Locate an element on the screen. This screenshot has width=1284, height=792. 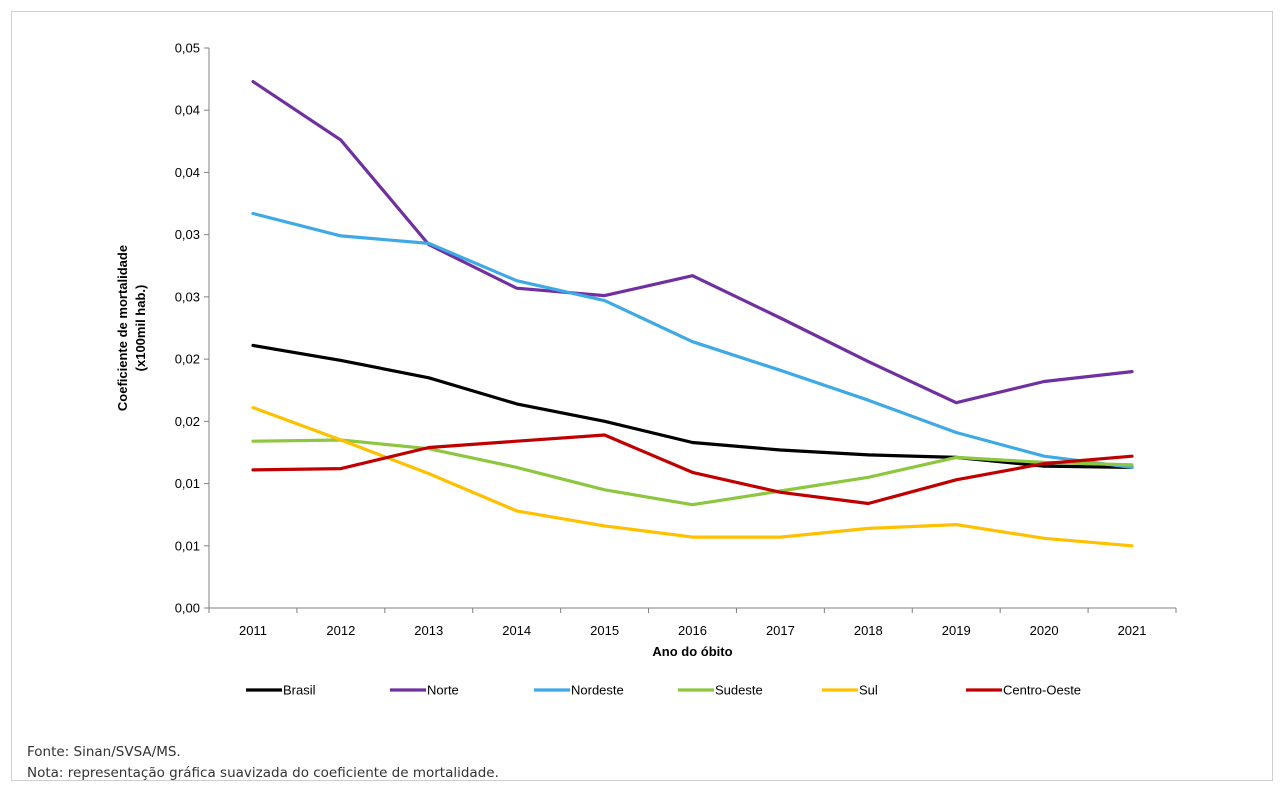
x-tick-label: 2018 is located at coordinates (868, 630).